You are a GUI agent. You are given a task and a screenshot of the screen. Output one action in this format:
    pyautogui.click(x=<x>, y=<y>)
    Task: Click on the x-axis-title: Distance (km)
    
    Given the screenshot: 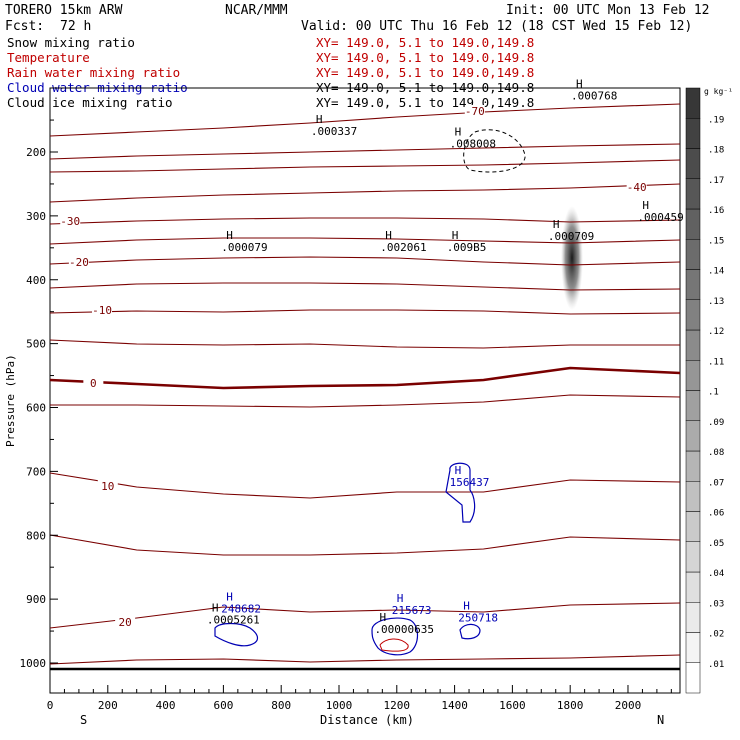 What is the action you would take?
    pyautogui.click(x=367, y=720)
    